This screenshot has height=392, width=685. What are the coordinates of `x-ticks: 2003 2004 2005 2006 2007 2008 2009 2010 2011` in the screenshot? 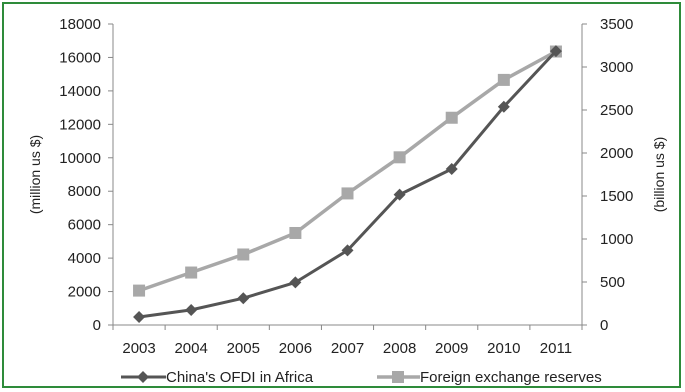 It's located at (347, 341).